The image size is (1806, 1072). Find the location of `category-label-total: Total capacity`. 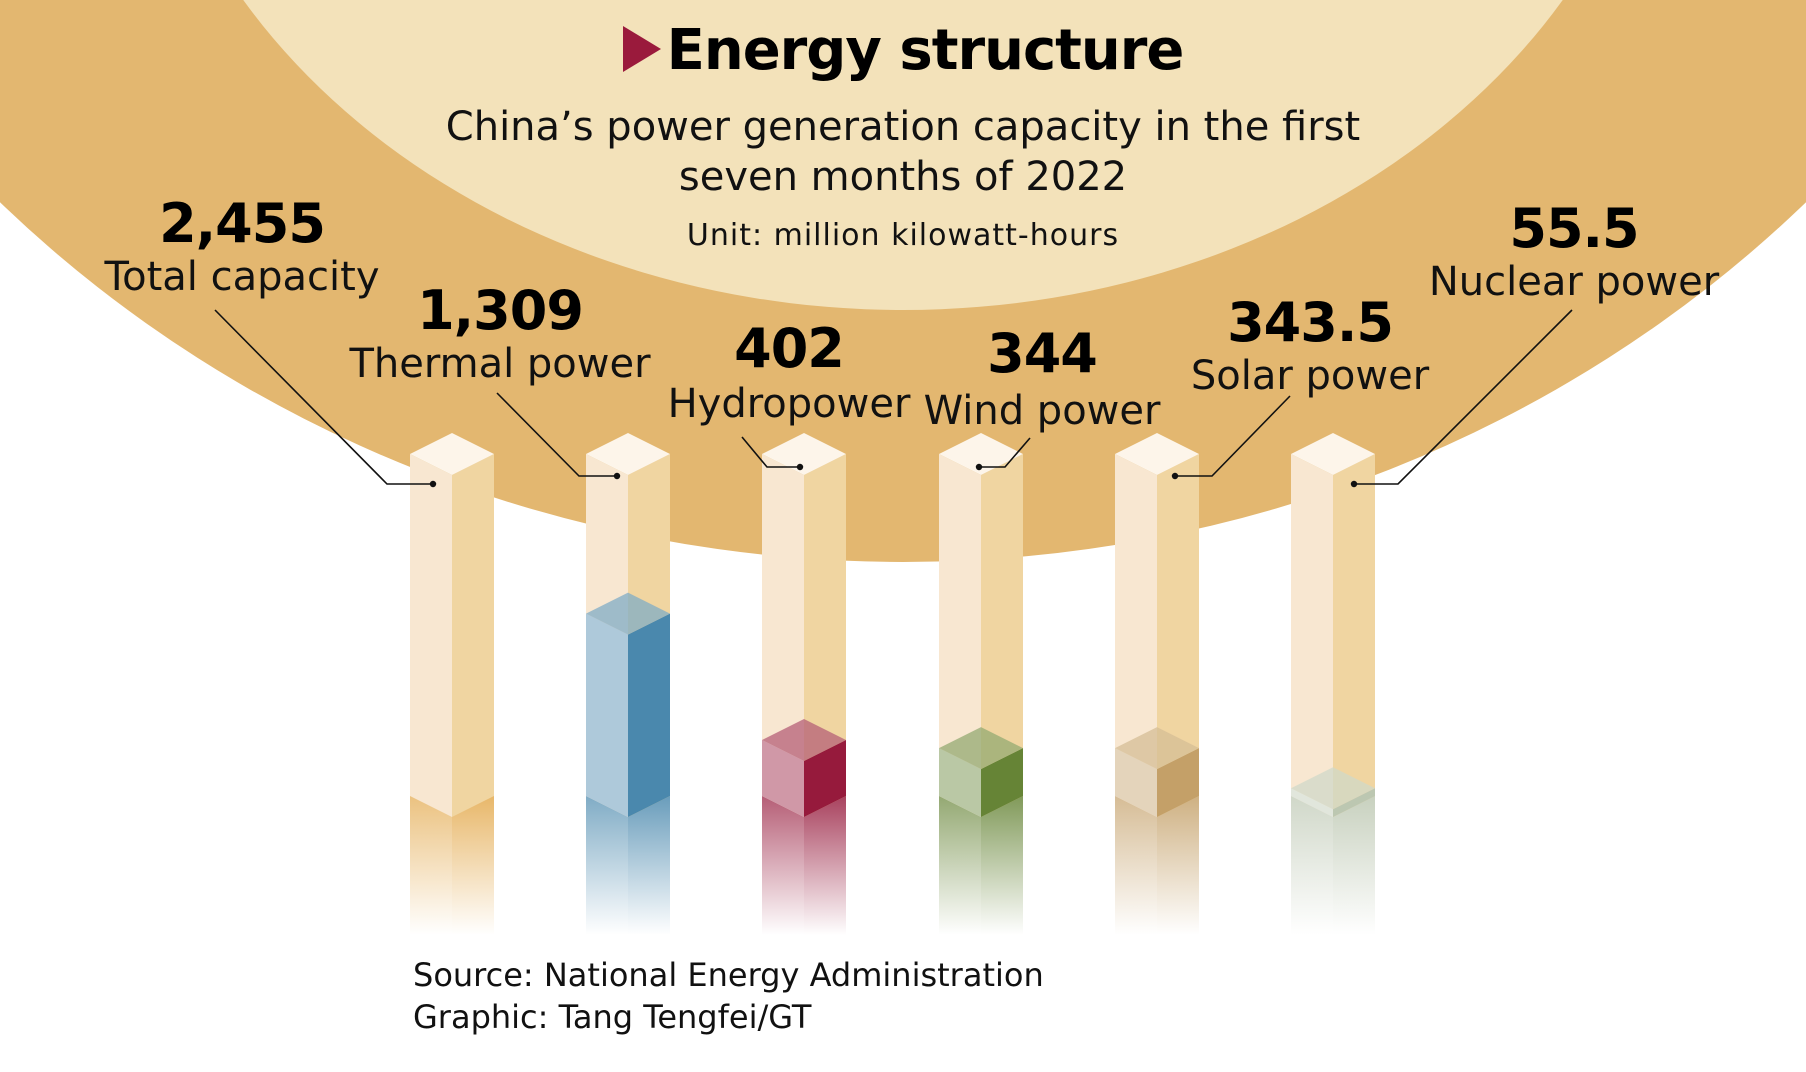

category-label-total: Total capacity is located at coordinates (242, 277).